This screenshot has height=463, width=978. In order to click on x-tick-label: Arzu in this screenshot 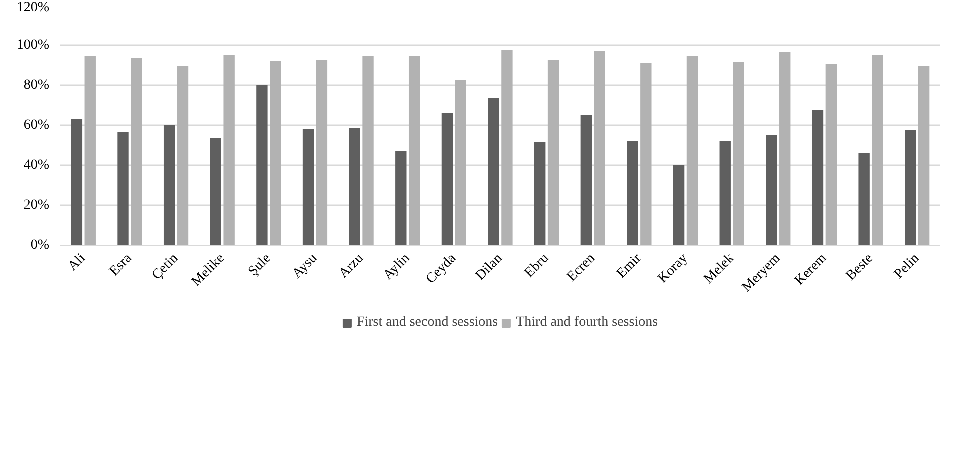, I will do `click(351, 266)`.